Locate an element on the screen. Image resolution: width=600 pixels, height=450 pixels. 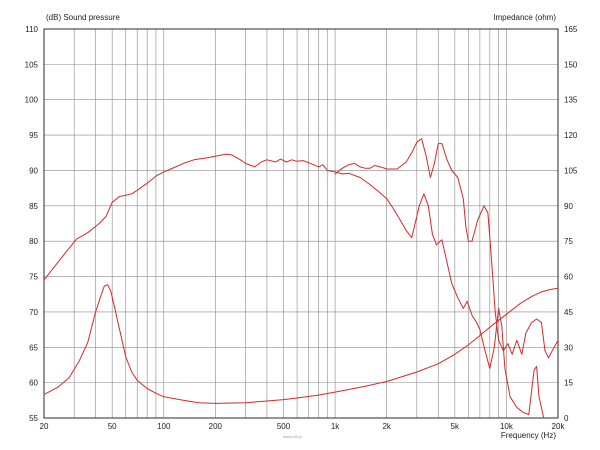
right-y-tick-label: 135 is located at coordinates (571, 100).